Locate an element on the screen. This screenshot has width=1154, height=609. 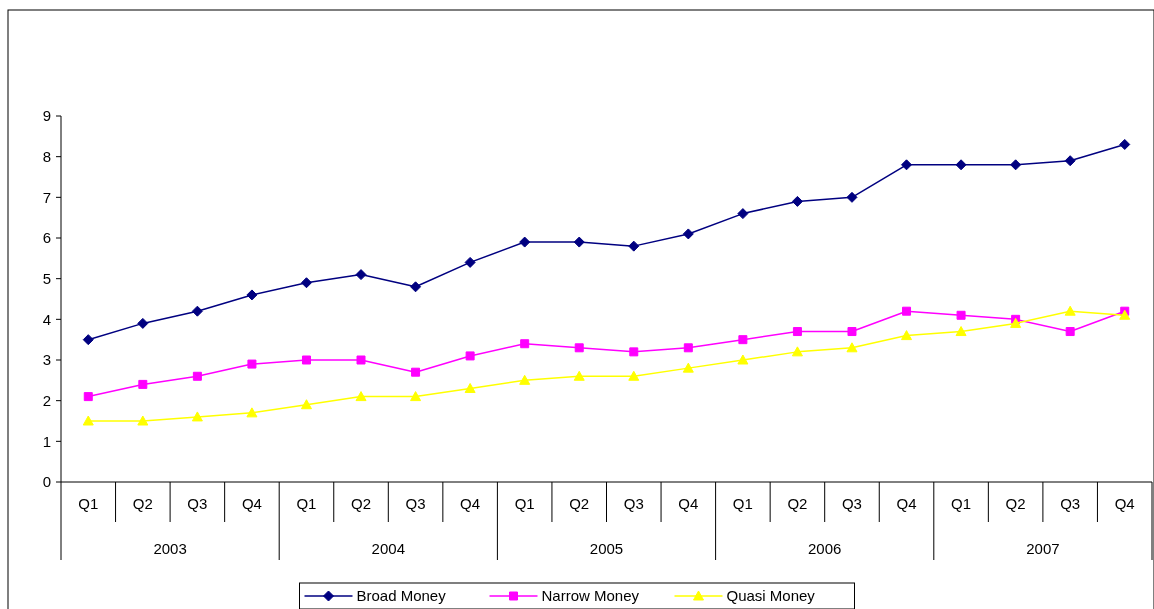
legend-label: Broad Money is located at coordinates (401, 596).